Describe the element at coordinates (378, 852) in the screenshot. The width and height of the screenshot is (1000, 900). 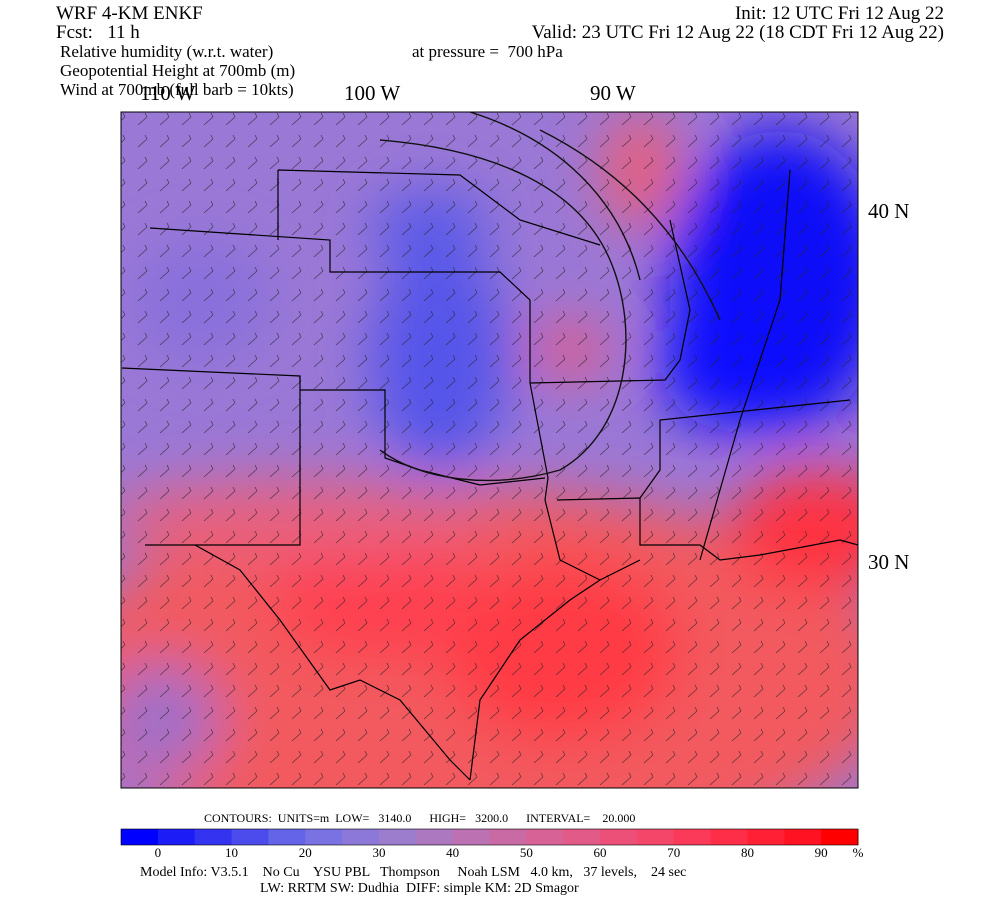
I see `colorbar-label: 30` at that location.